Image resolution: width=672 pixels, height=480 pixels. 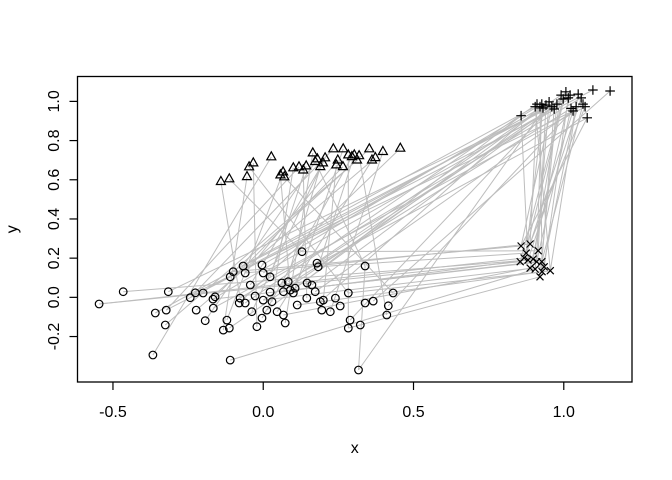 I want to click on x-axis-tick-label: 0.5, so click(x=413, y=412).